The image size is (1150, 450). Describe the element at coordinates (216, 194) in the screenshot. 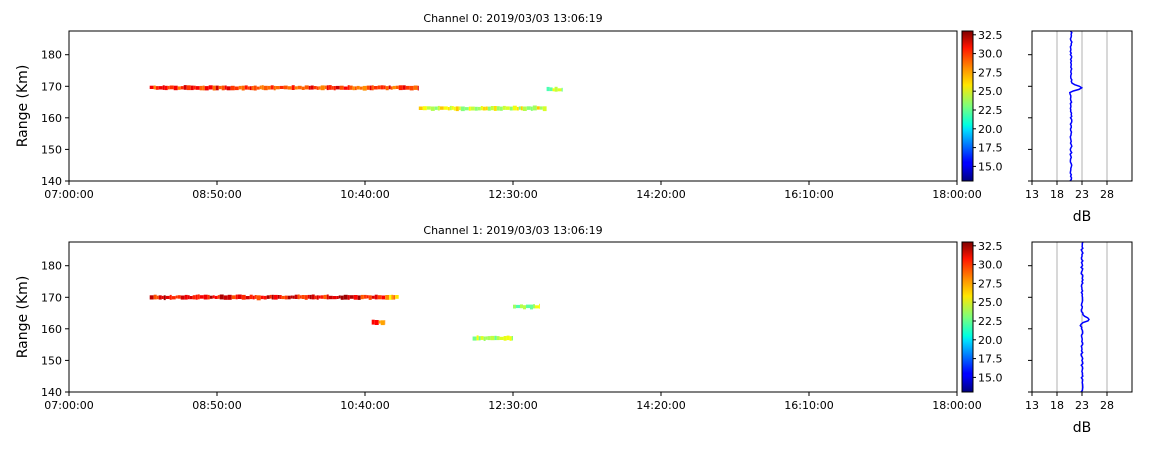

I see `x-tick-label: 08:50:00` at that location.